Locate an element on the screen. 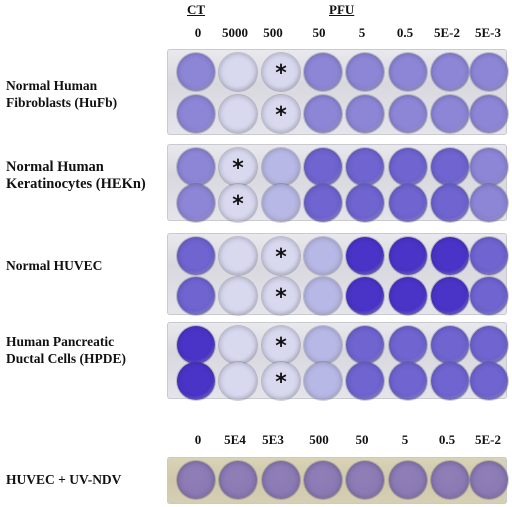 This screenshot has width=512, height=507. row-label-line: Normal HUVEC is located at coordinates (54, 265).